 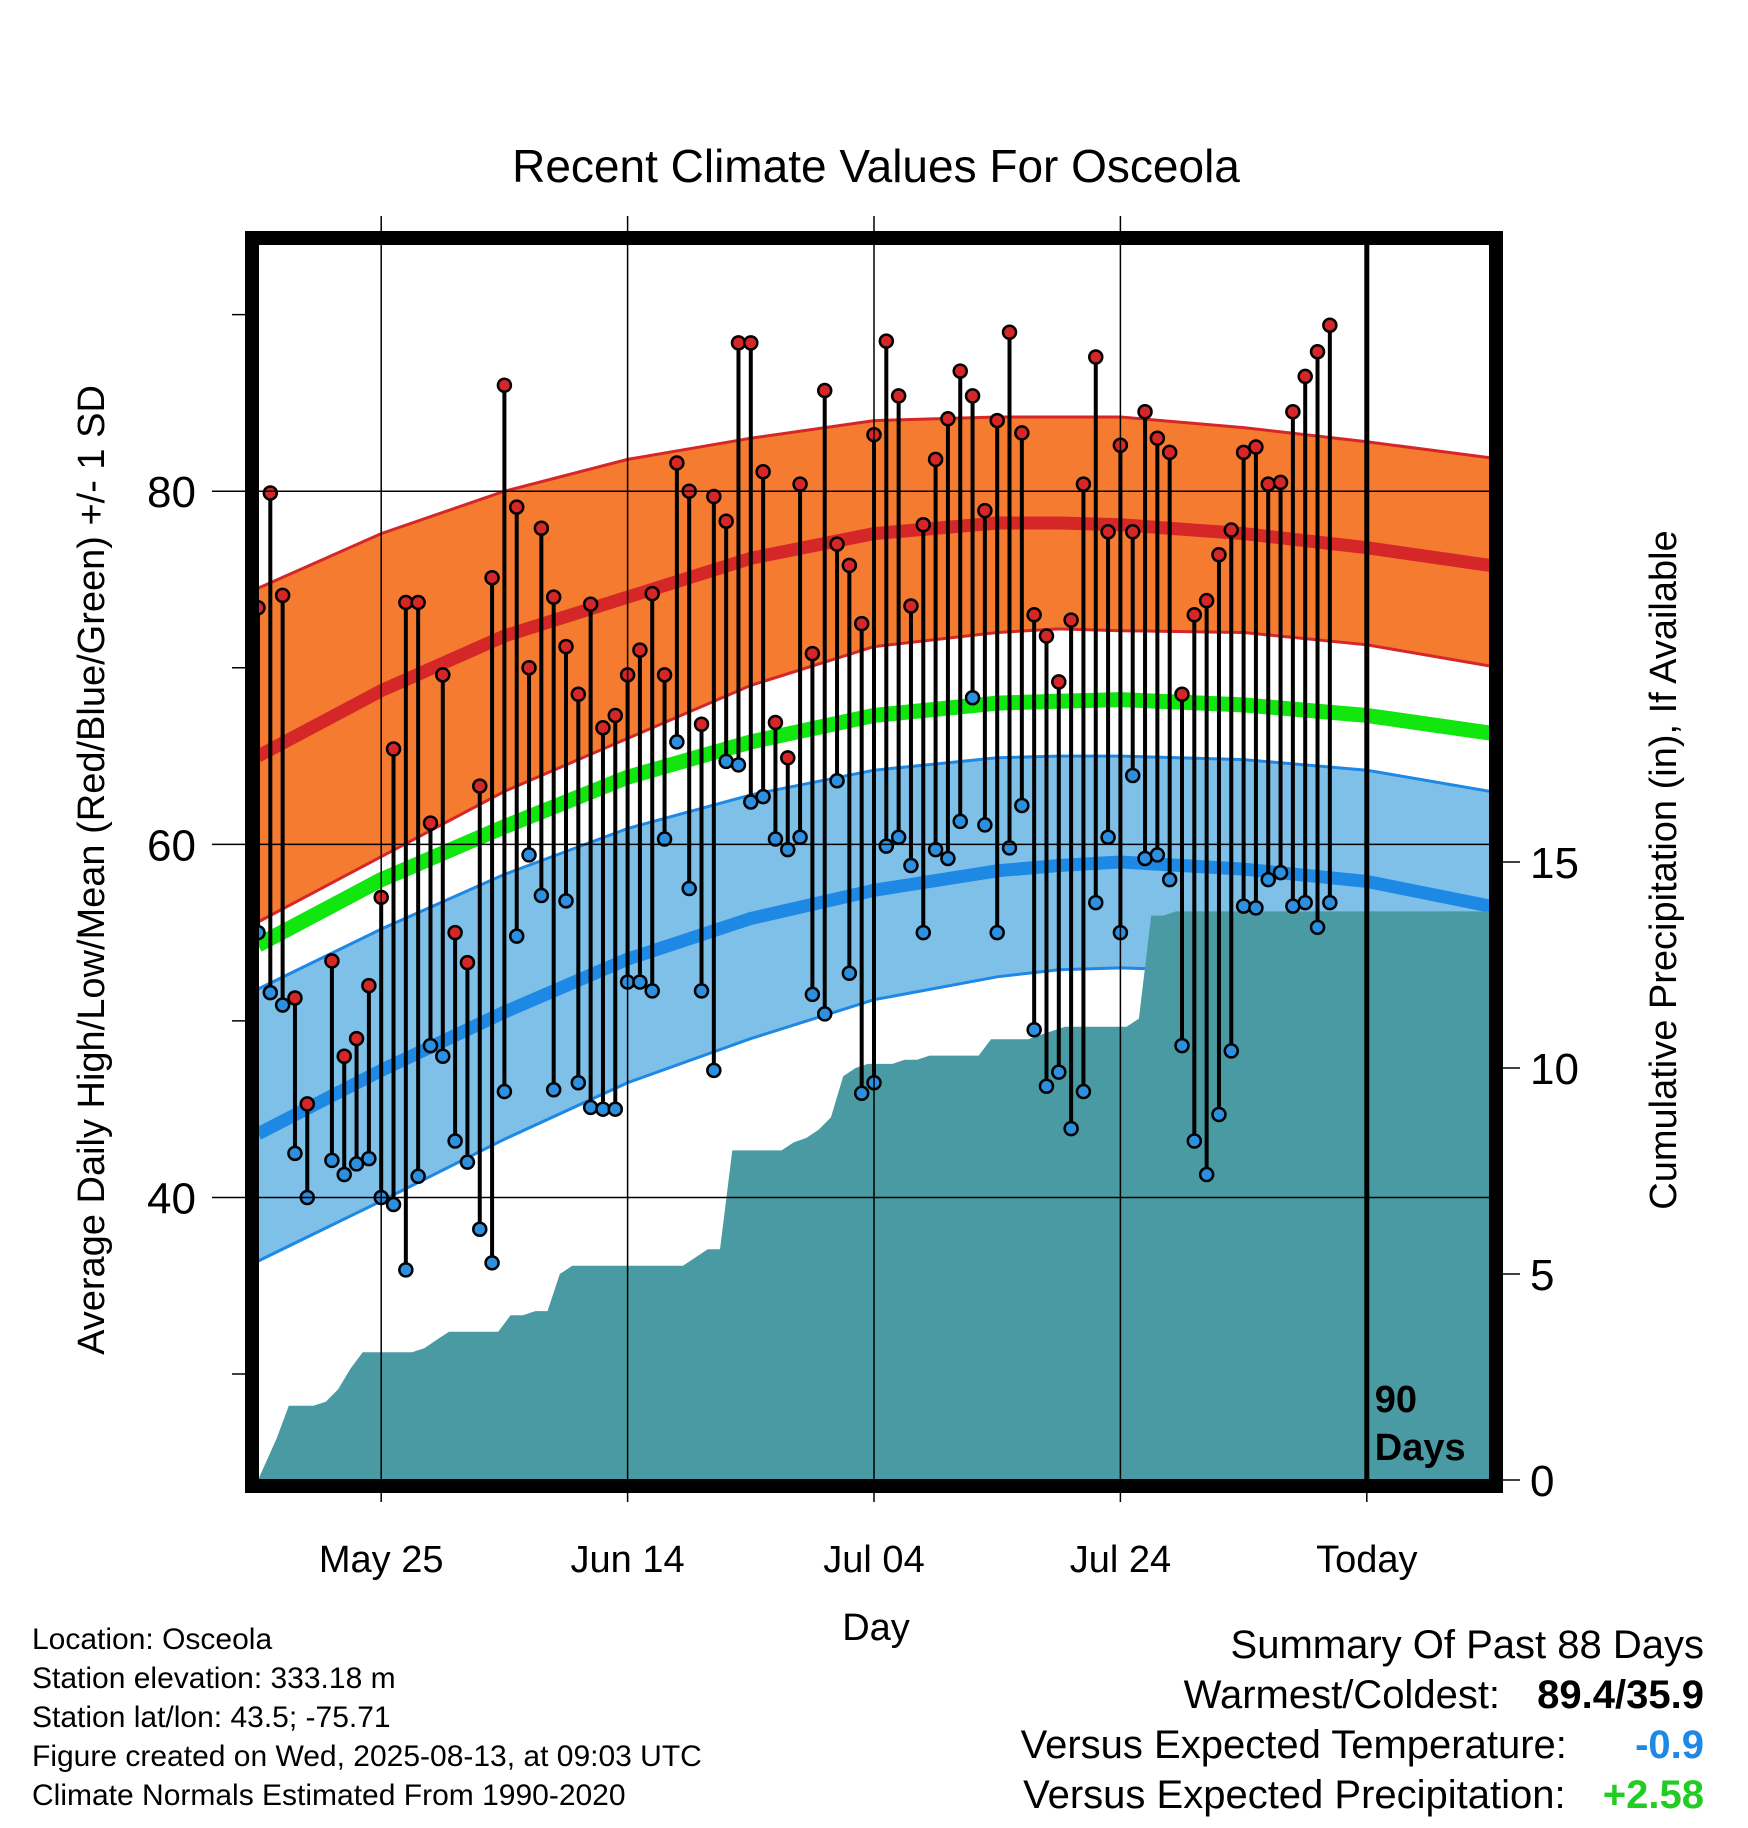 I want to click on summary-precip-label: Versus Expected Precipitation:, so click(x=1294, y=1795).